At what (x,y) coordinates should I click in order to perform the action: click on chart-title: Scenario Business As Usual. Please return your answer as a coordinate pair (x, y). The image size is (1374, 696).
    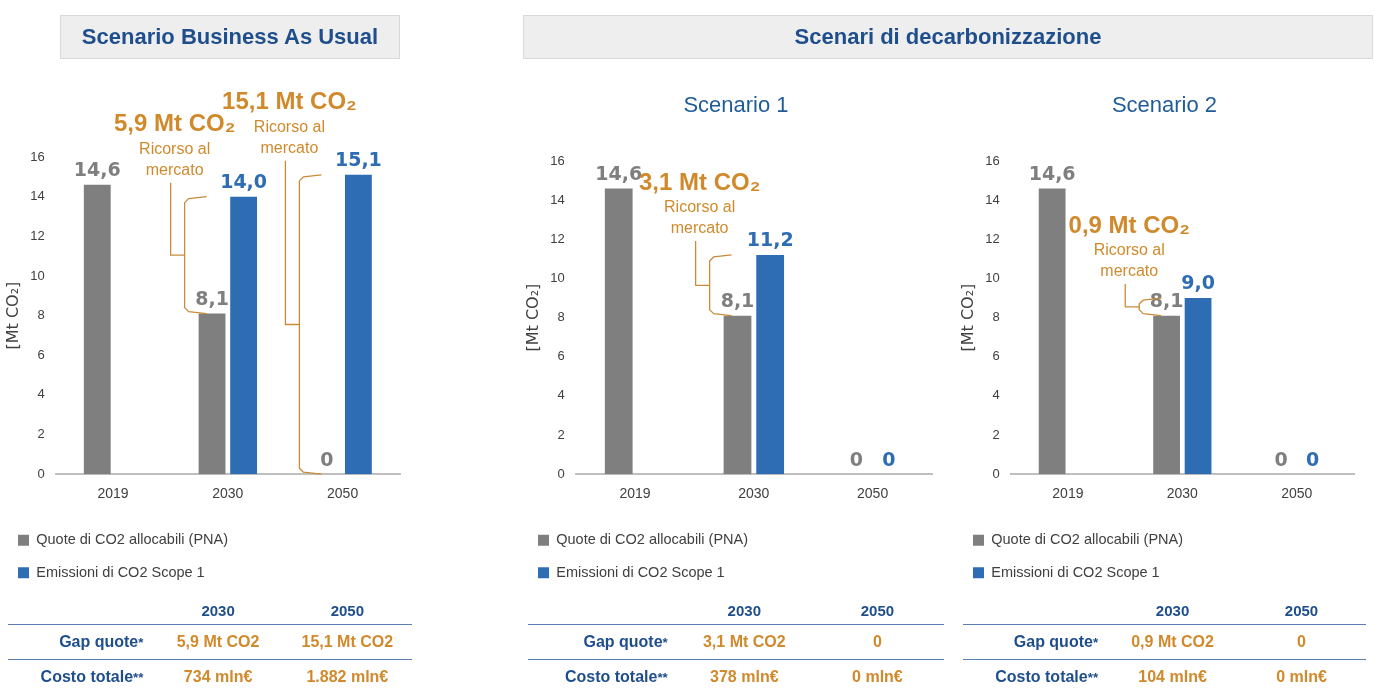
    Looking at the image, I should click on (230, 37).